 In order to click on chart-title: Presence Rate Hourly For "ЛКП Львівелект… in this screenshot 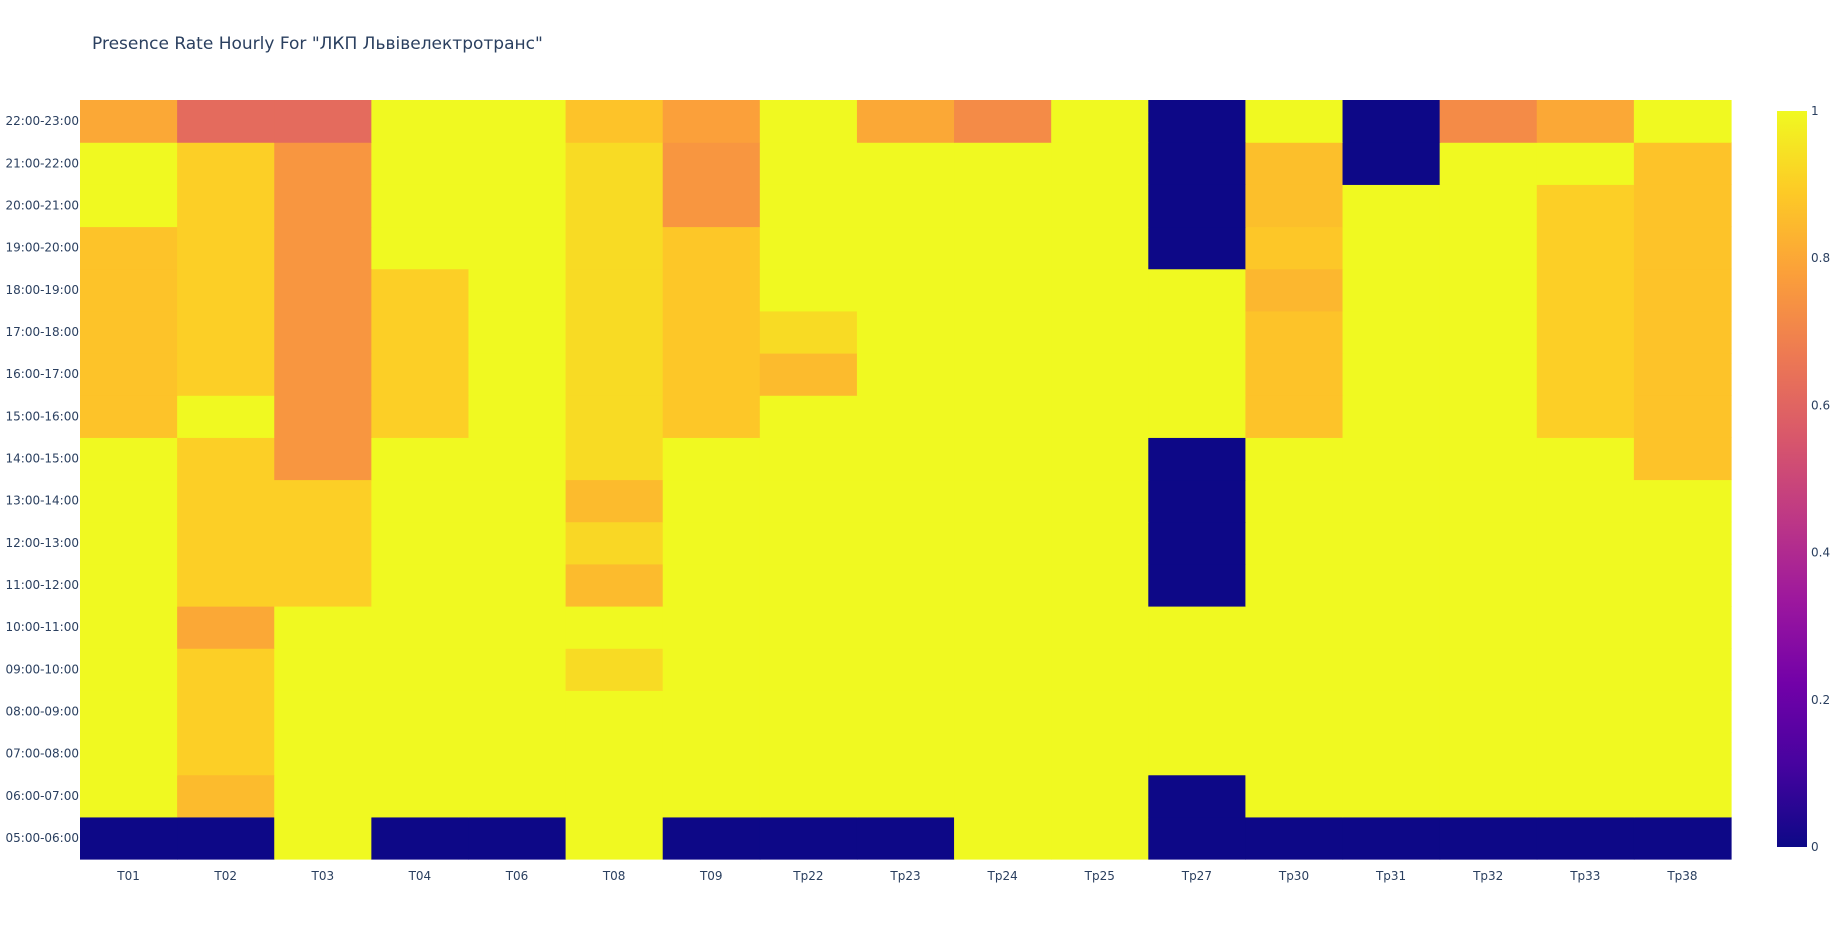, I will do `click(317, 44)`.